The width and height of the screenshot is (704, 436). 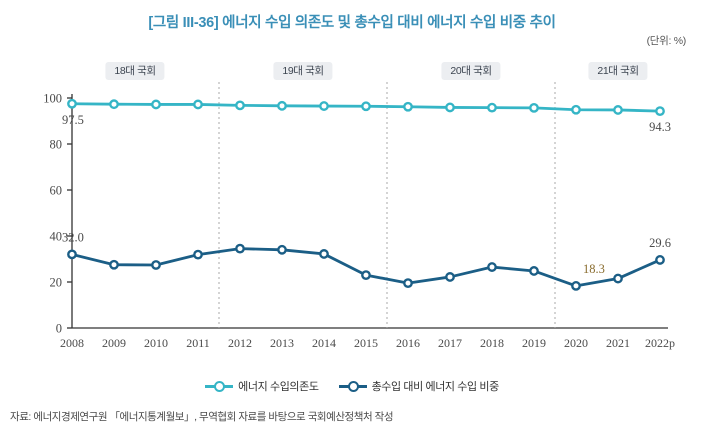 I want to click on x-tick-label: 2017, so click(x=450, y=343).